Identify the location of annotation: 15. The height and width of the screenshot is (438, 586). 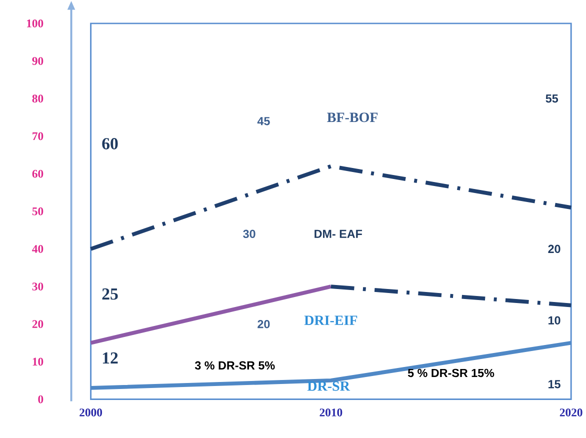
(554, 384).